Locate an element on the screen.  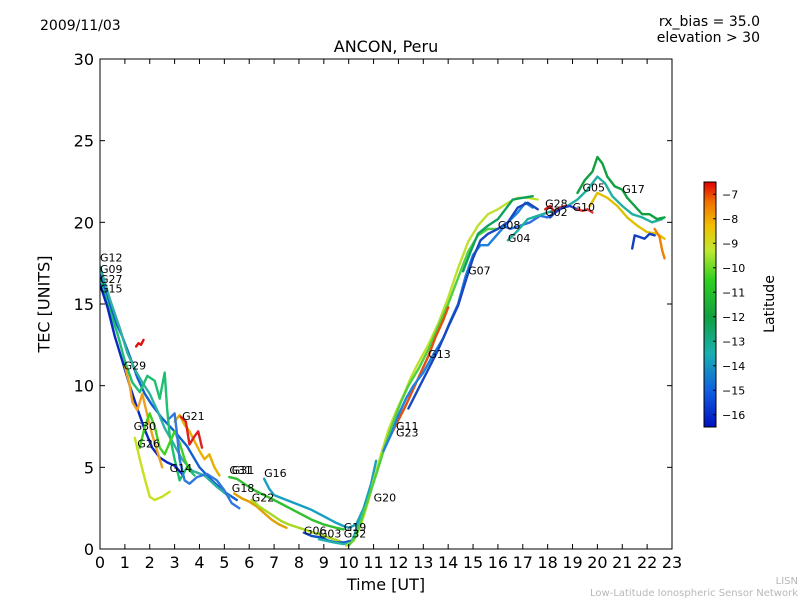
x-tick-label: 22 is located at coordinates (647, 562).